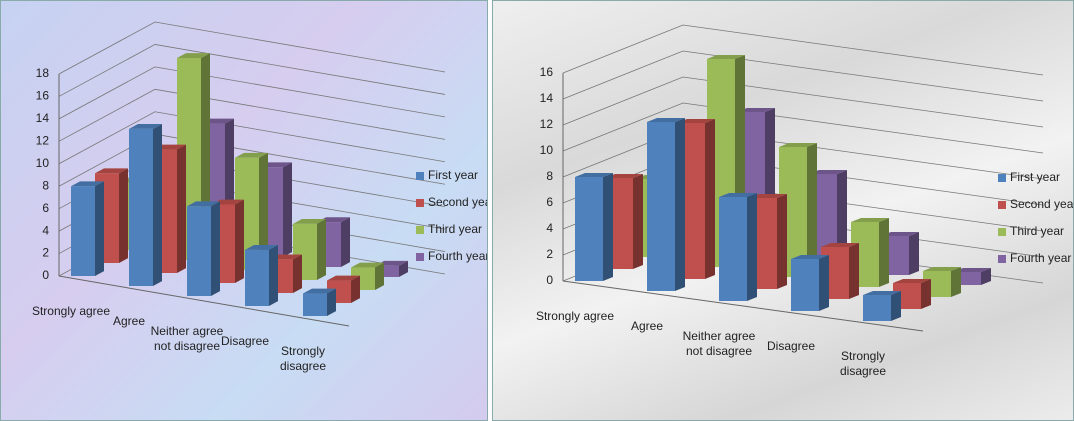 Image resolution: width=1074 pixels, height=421 pixels. I want to click on y-tick-label: 16, so click(547, 72).